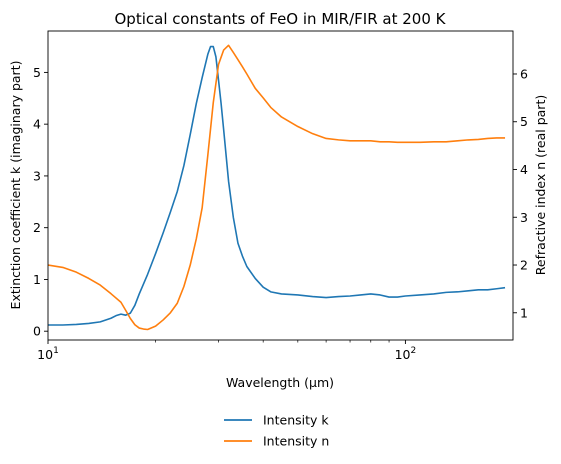 The width and height of the screenshot is (561, 464). What do you see at coordinates (296, 441) in the screenshot?
I see `legend-label-n: Intensity n` at bounding box center [296, 441].